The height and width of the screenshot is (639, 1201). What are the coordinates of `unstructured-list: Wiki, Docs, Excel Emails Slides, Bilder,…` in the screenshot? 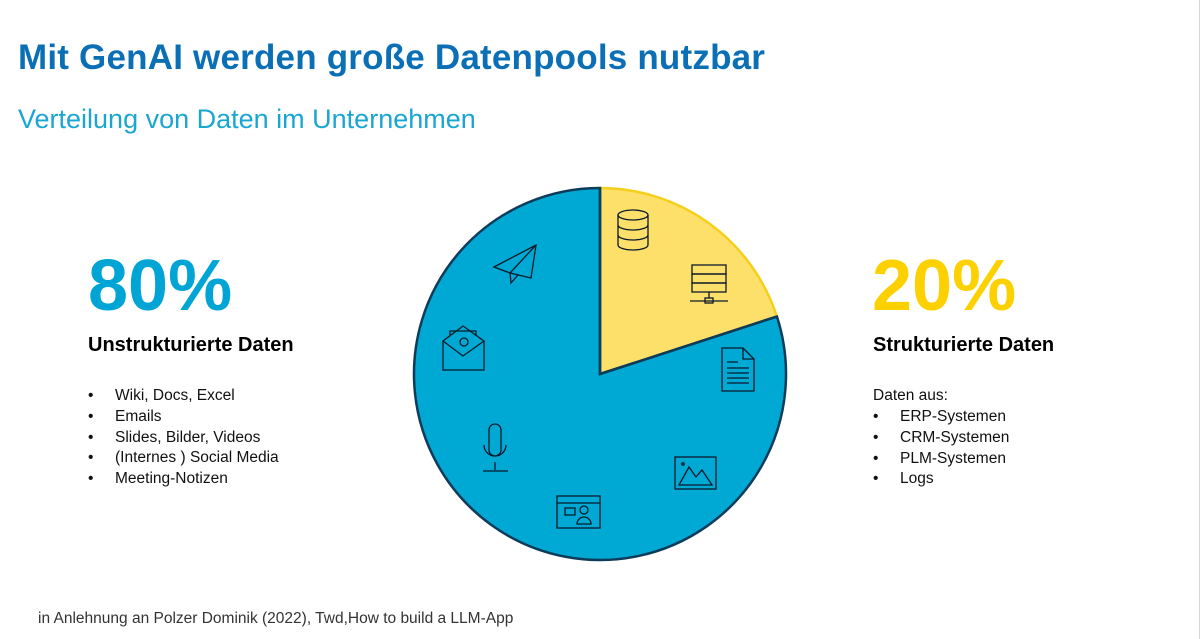 It's located at (183, 438).